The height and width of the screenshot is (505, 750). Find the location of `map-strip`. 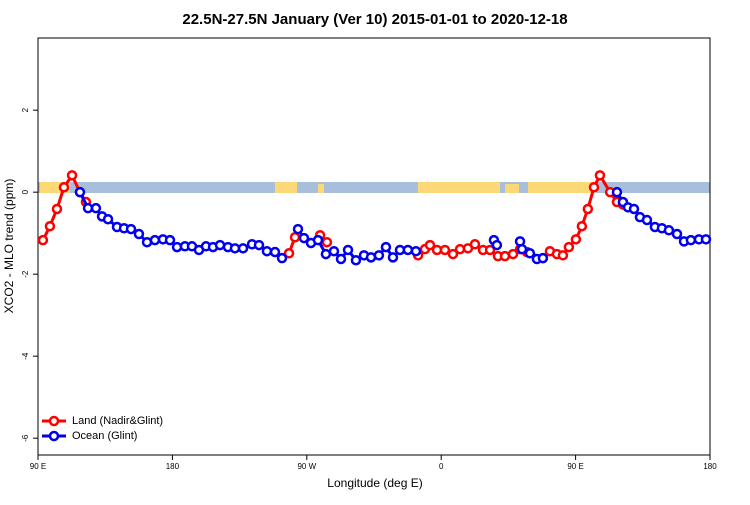

map-strip is located at coordinates (374, 187).